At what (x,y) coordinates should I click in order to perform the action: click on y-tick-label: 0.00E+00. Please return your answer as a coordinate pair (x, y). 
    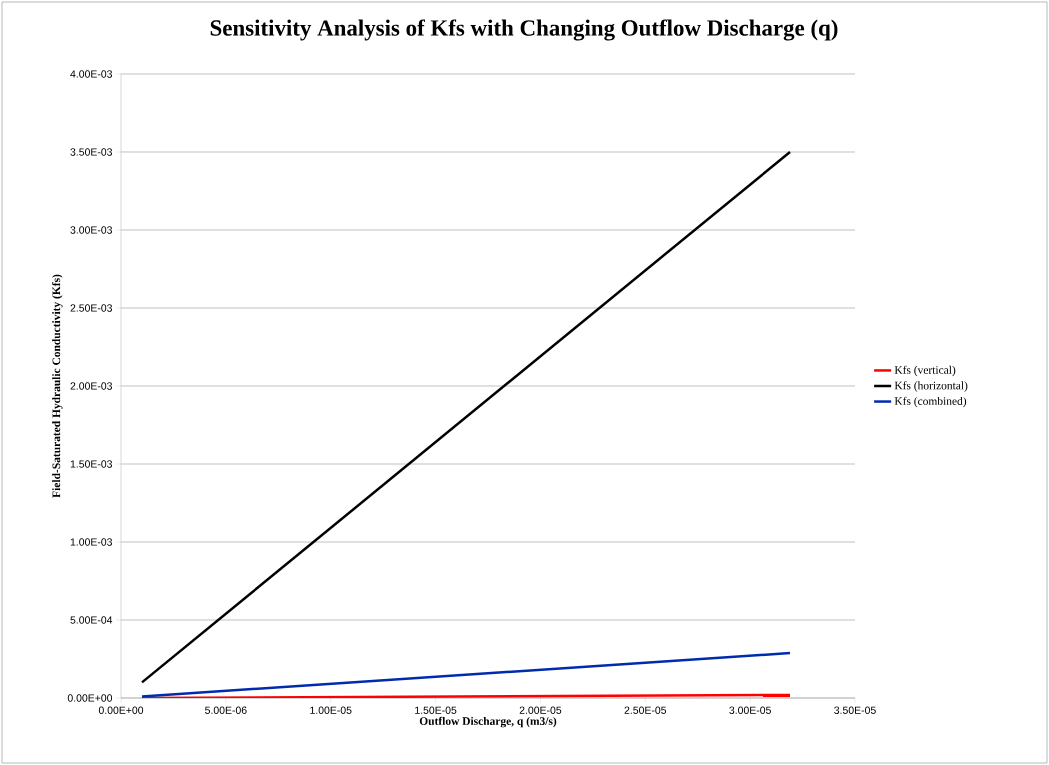
    Looking at the image, I should click on (90, 698).